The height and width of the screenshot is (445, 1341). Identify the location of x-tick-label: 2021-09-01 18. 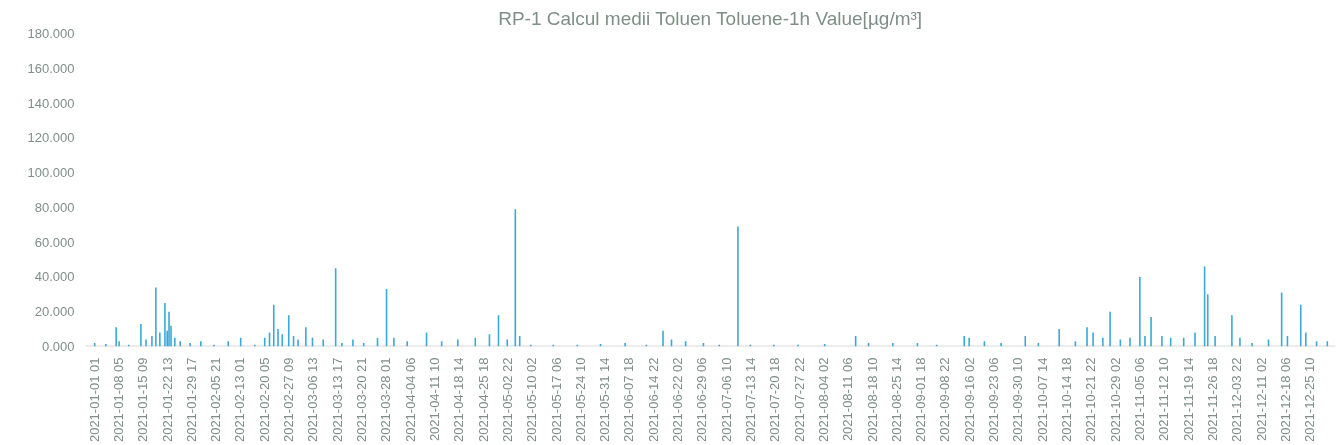
(921, 400).